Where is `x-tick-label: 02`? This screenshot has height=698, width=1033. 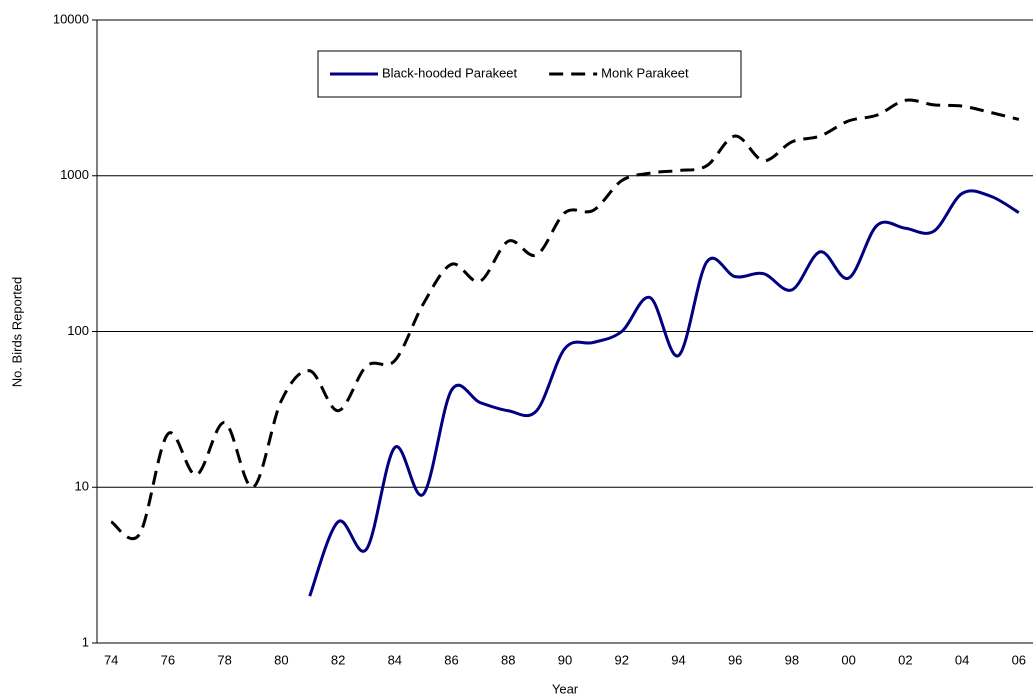 x-tick-label: 02 is located at coordinates (905, 659).